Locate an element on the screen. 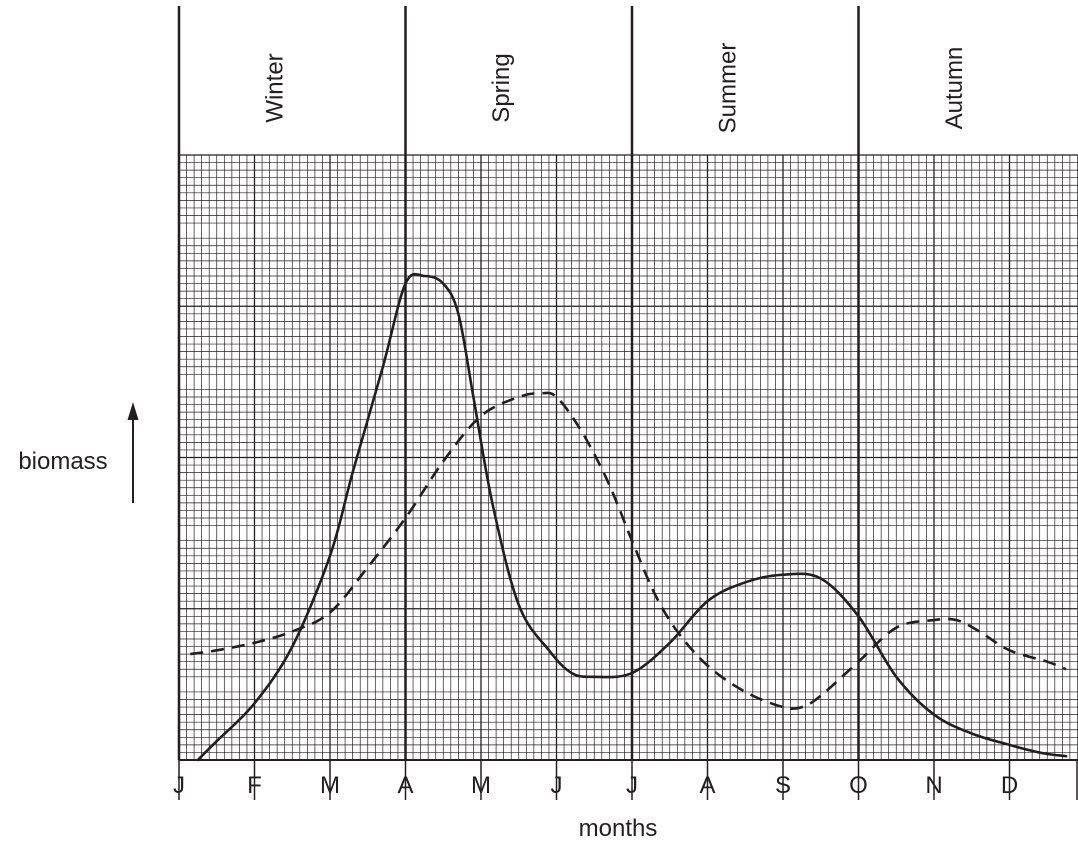 The height and width of the screenshot is (843, 1078). y-axis-indicator: biomass is located at coordinates (78, 452).